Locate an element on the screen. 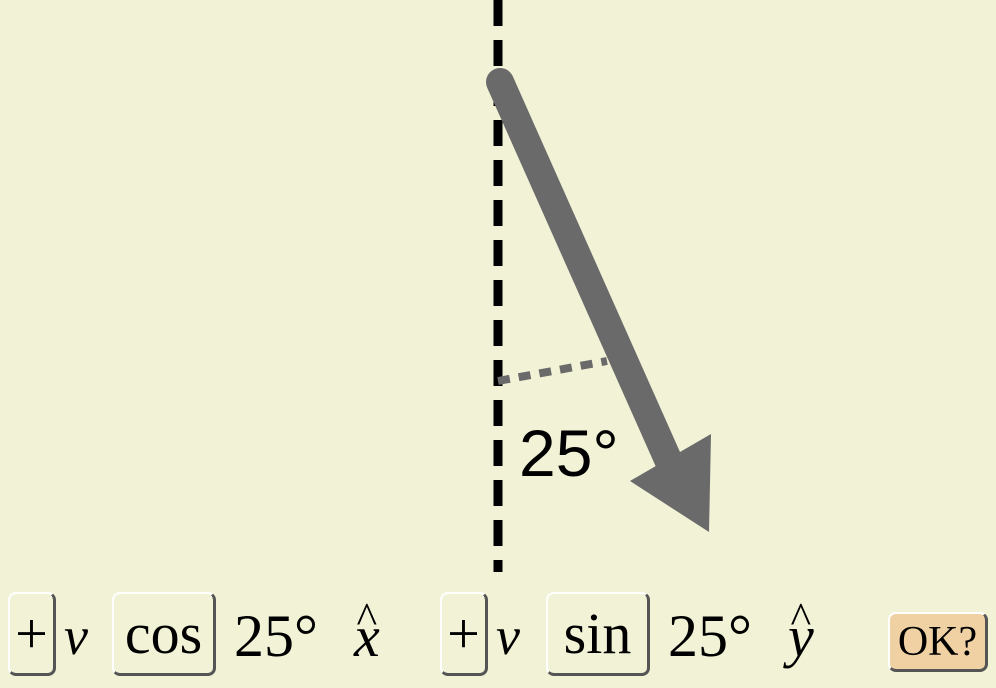 Image resolution: width=996 pixels, height=688 pixels. y-unit-vector-letter: y ^ is located at coordinates (801, 631).